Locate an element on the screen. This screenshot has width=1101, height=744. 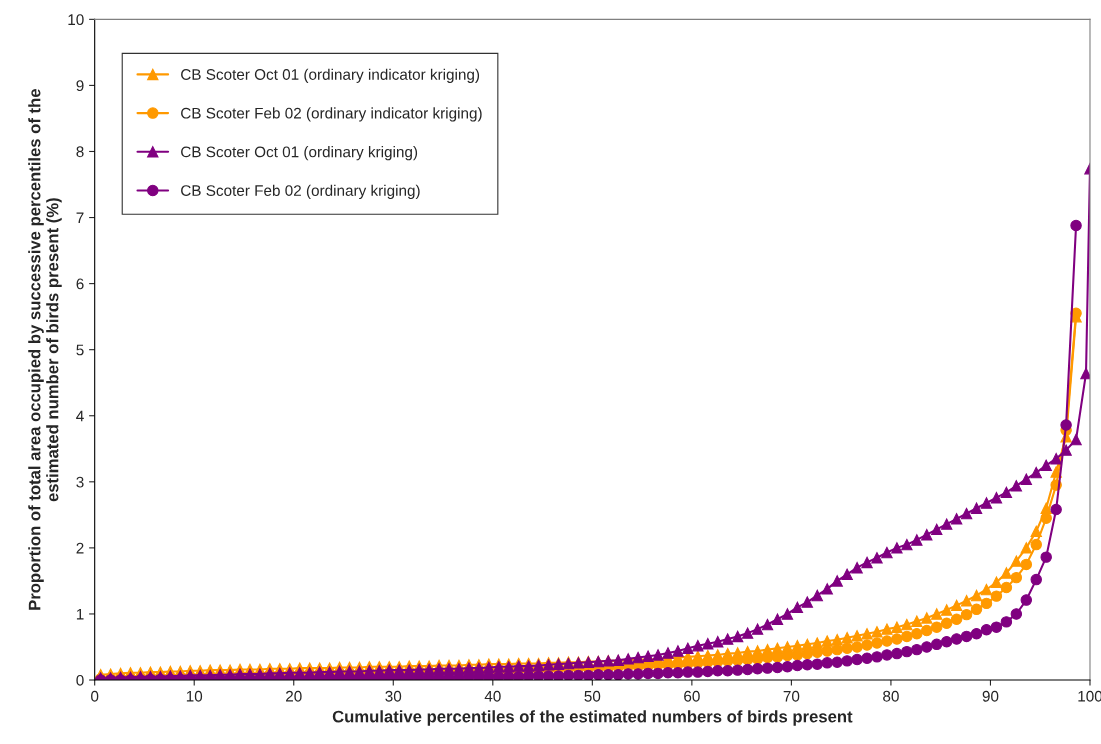
x-tick-label: 40 is located at coordinates (492, 696).